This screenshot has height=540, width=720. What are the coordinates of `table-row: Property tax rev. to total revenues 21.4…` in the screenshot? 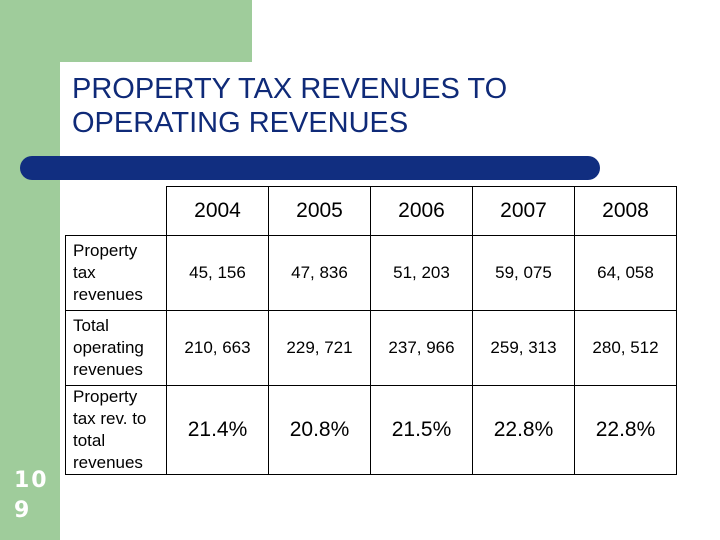 It's located at (371, 430).